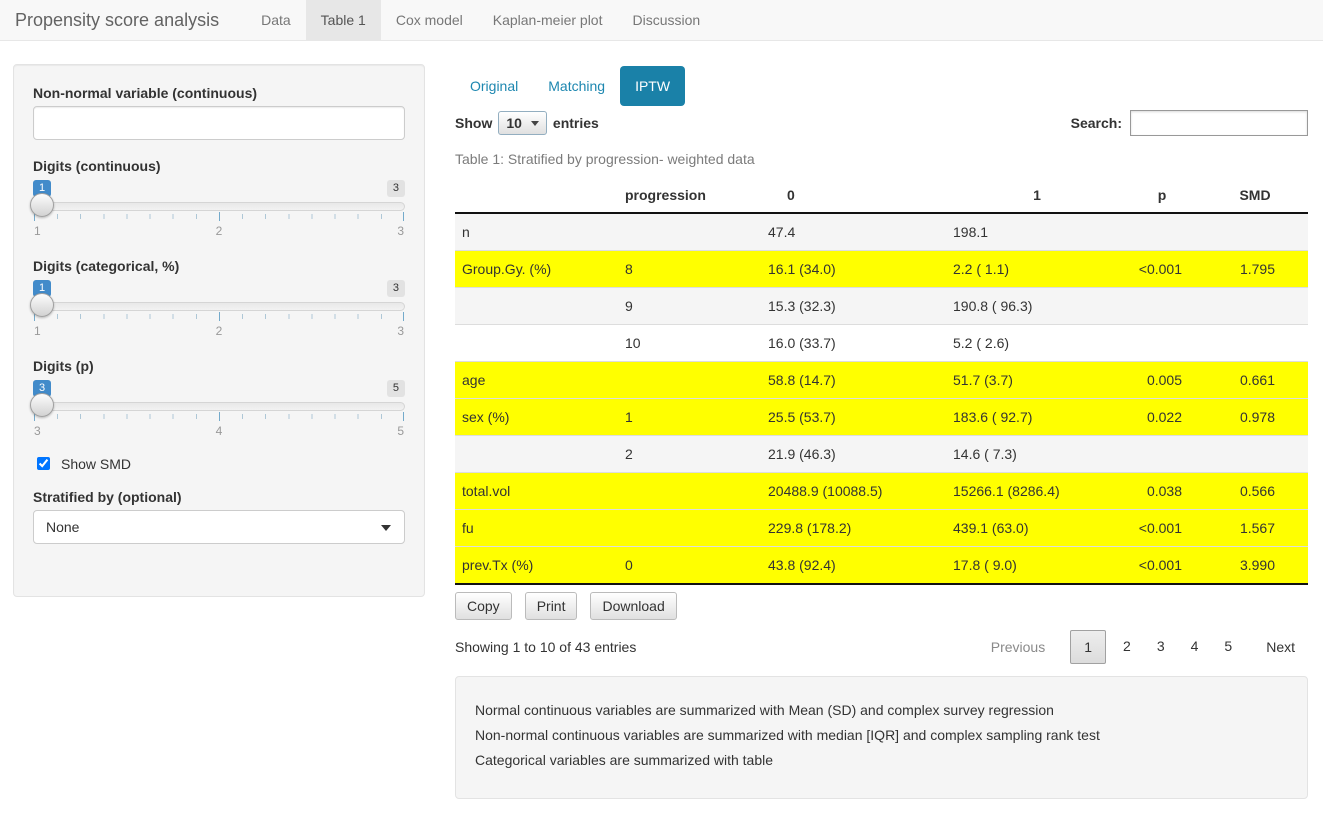  Describe the element at coordinates (1018, 647) in the screenshot. I see `previous-page-button: Previous` at that location.